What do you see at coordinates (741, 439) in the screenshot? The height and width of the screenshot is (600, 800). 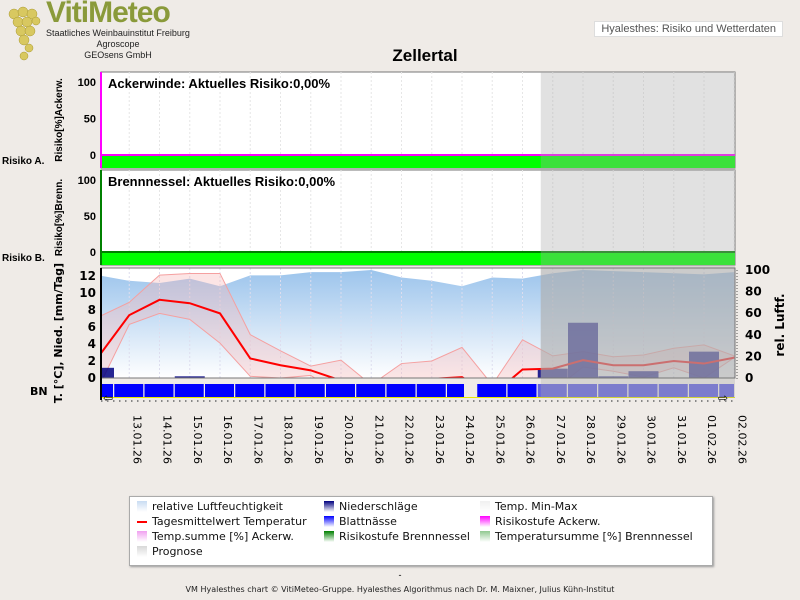 I see `x-tick-label: 02.02.26` at bounding box center [741, 439].